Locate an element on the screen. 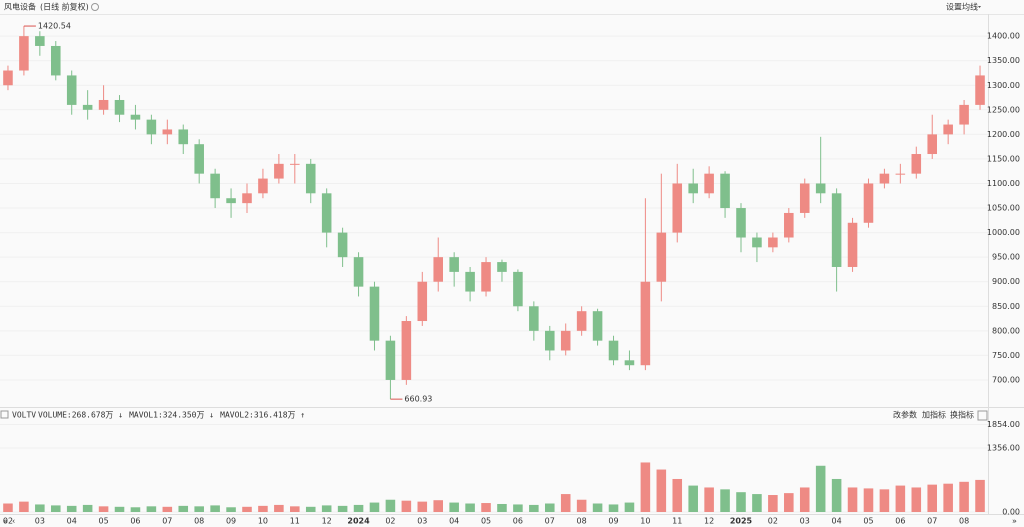 This screenshot has width=1024, height=527. y-tick-label: 1400.00 is located at coordinates (1003, 36).